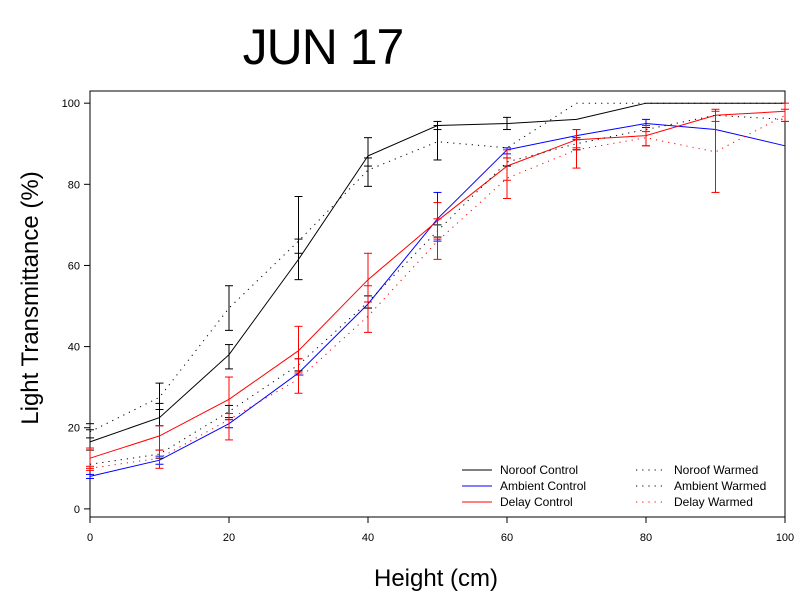 The width and height of the screenshot is (800, 600). What do you see at coordinates (507, 538) in the screenshot?
I see `x-tick-label: 60` at bounding box center [507, 538].